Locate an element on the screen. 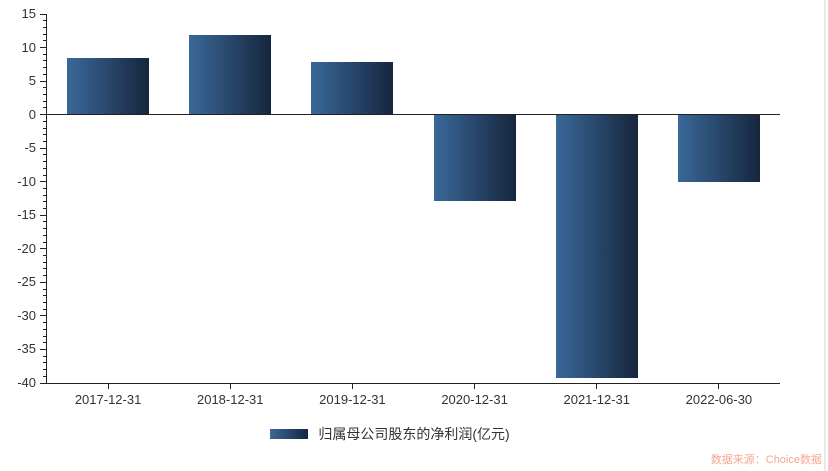 This screenshot has width=828, height=471. y-axis-label: -5 is located at coordinates (30, 148).